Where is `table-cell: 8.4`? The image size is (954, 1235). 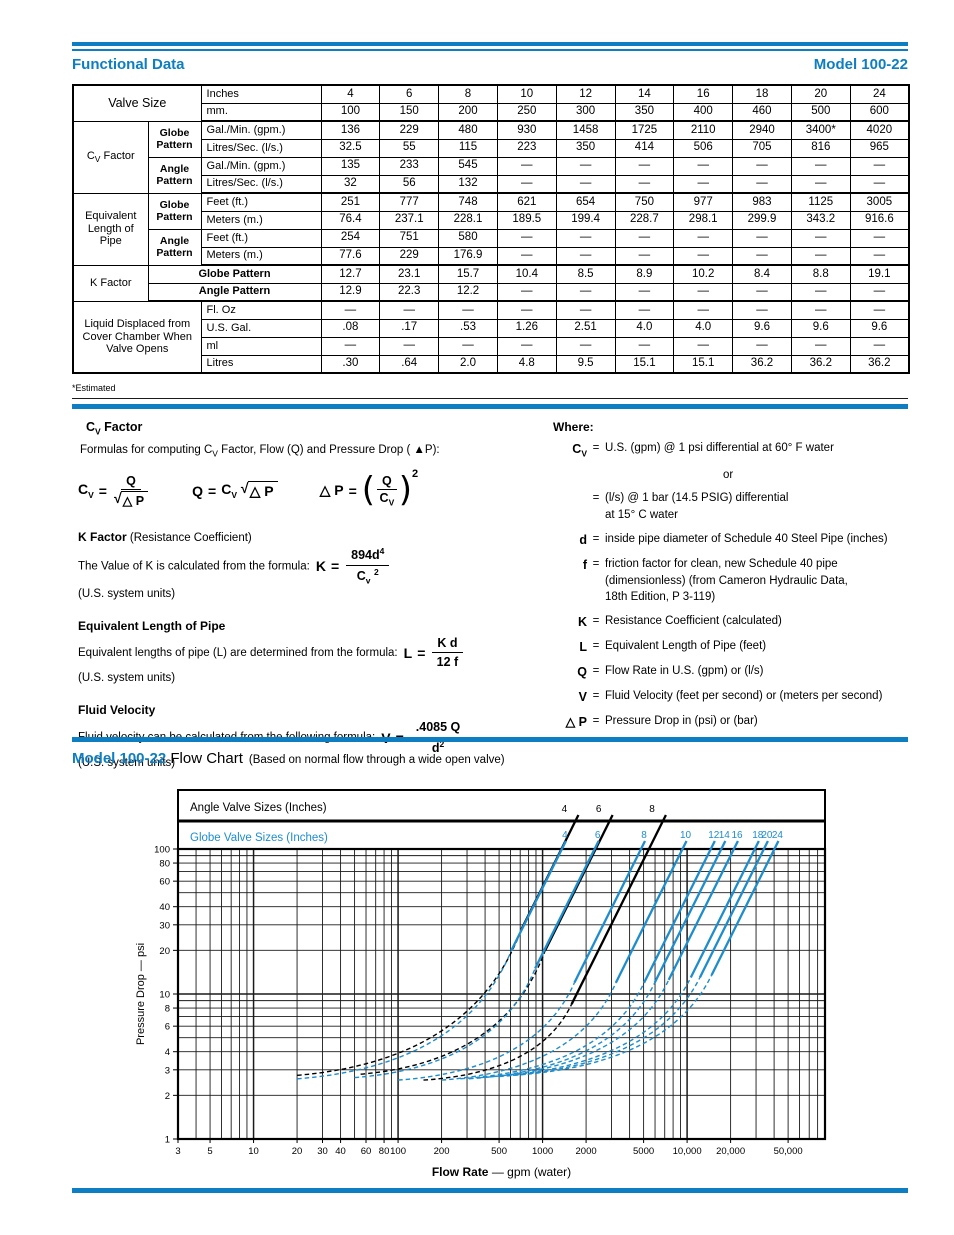
table-cell: 8.4 is located at coordinates (762, 274).